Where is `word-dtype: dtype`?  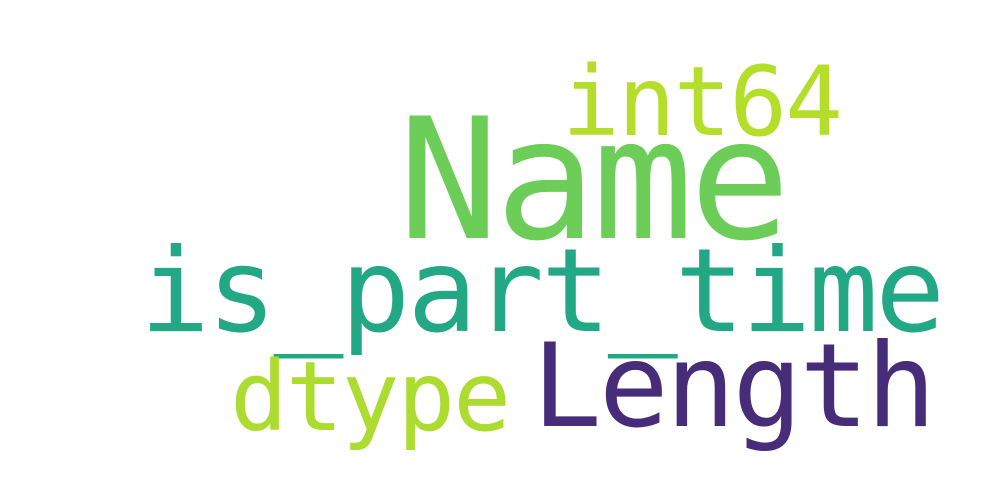 word-dtype: dtype is located at coordinates (370, 397).